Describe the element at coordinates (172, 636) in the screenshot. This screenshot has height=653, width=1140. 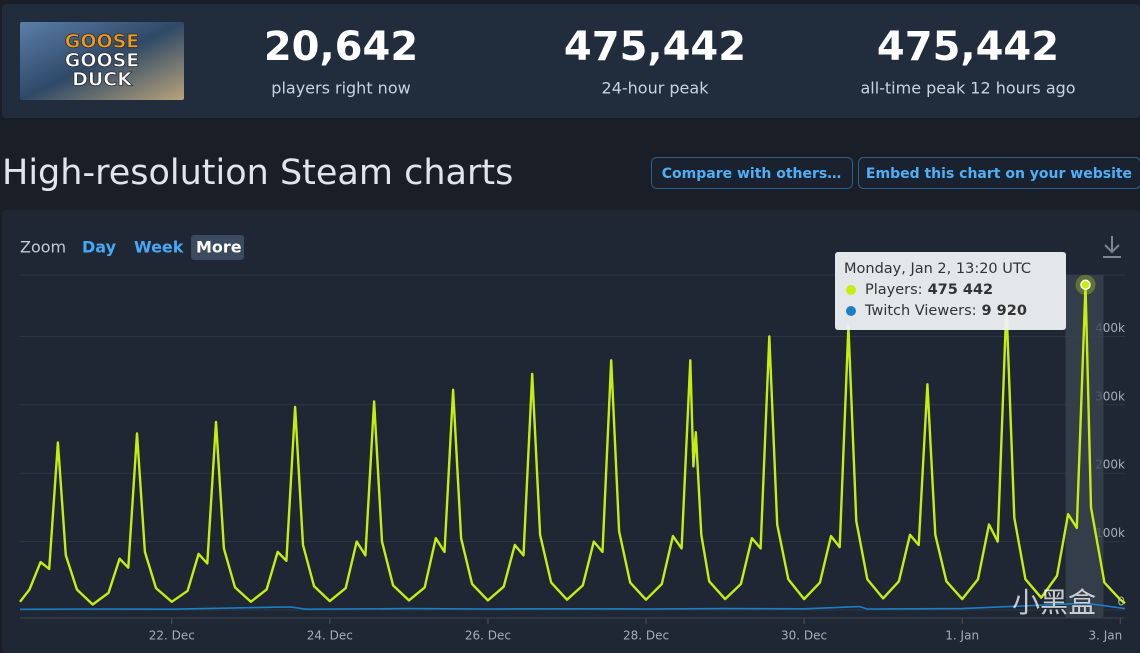
I see `x-tick-label: 22. Dec` at that location.